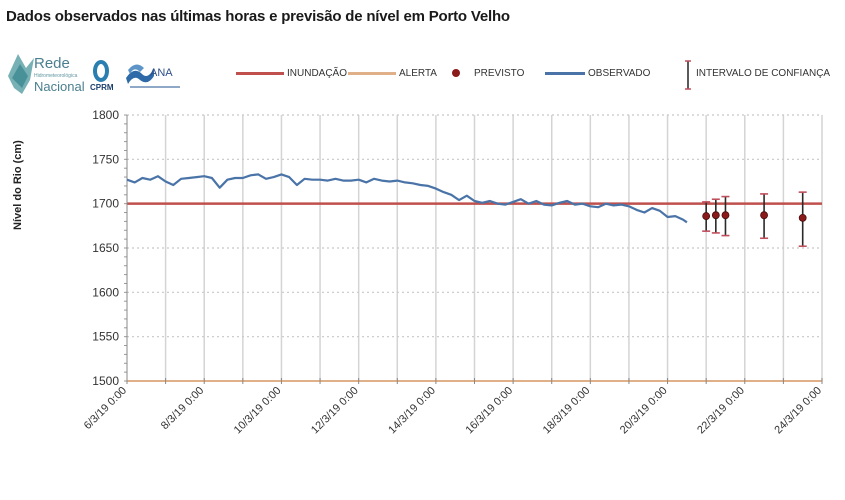 This screenshot has width=845, height=500. Describe the element at coordinates (565, 73) in the screenshot. I see `legend-line-observado` at that location.